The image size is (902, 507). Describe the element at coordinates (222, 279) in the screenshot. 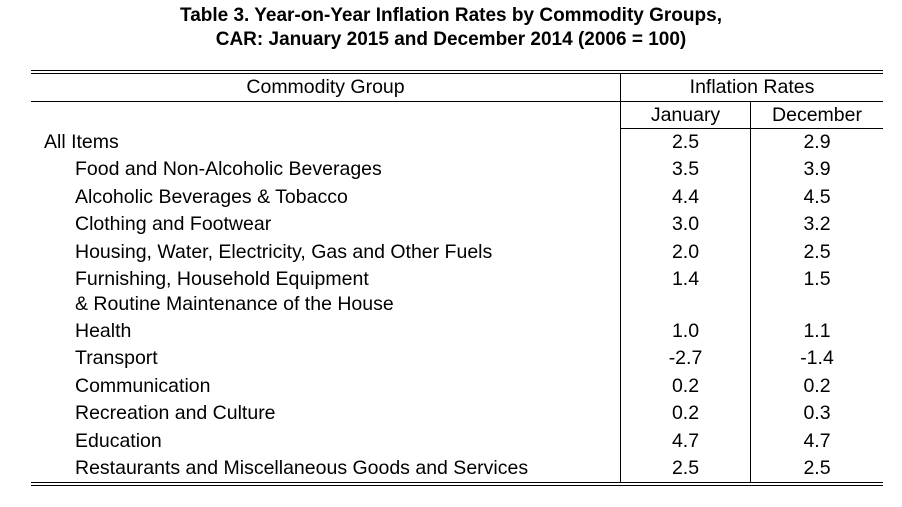

I see `row-label: Furnishing, Household Equipment` at that location.